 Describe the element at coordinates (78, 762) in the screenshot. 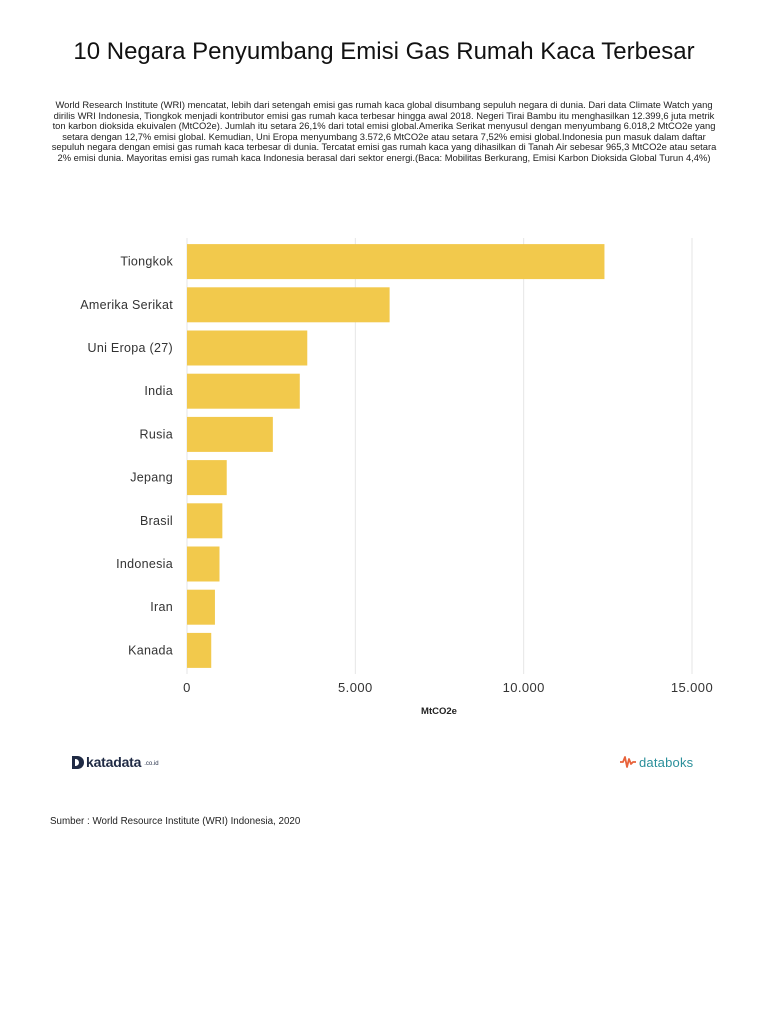

I see `katadata-d-icon` at that location.